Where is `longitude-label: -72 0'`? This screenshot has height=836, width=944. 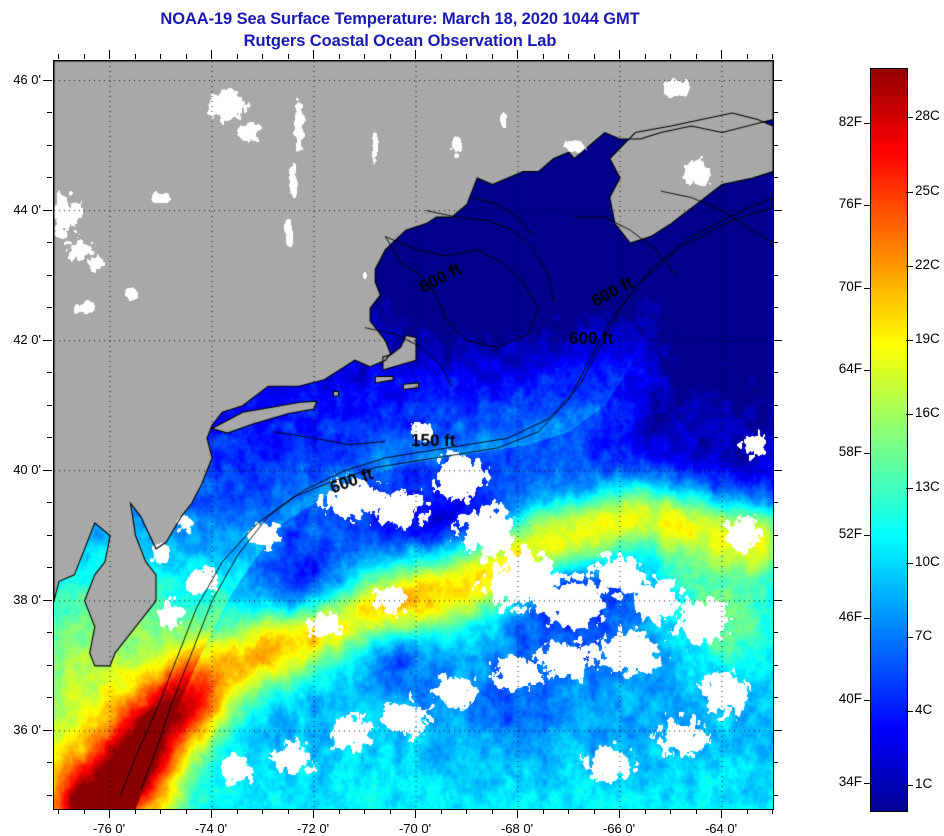 longitude-label: -72 0' is located at coordinates (313, 828).